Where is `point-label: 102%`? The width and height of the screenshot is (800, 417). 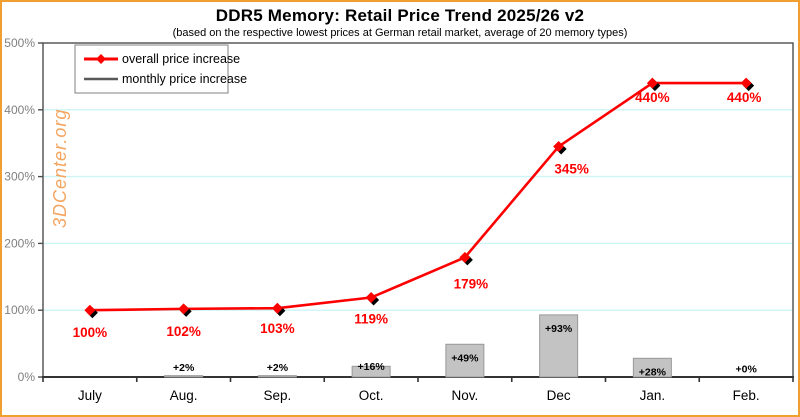 point-label: 102% is located at coordinates (183, 331).